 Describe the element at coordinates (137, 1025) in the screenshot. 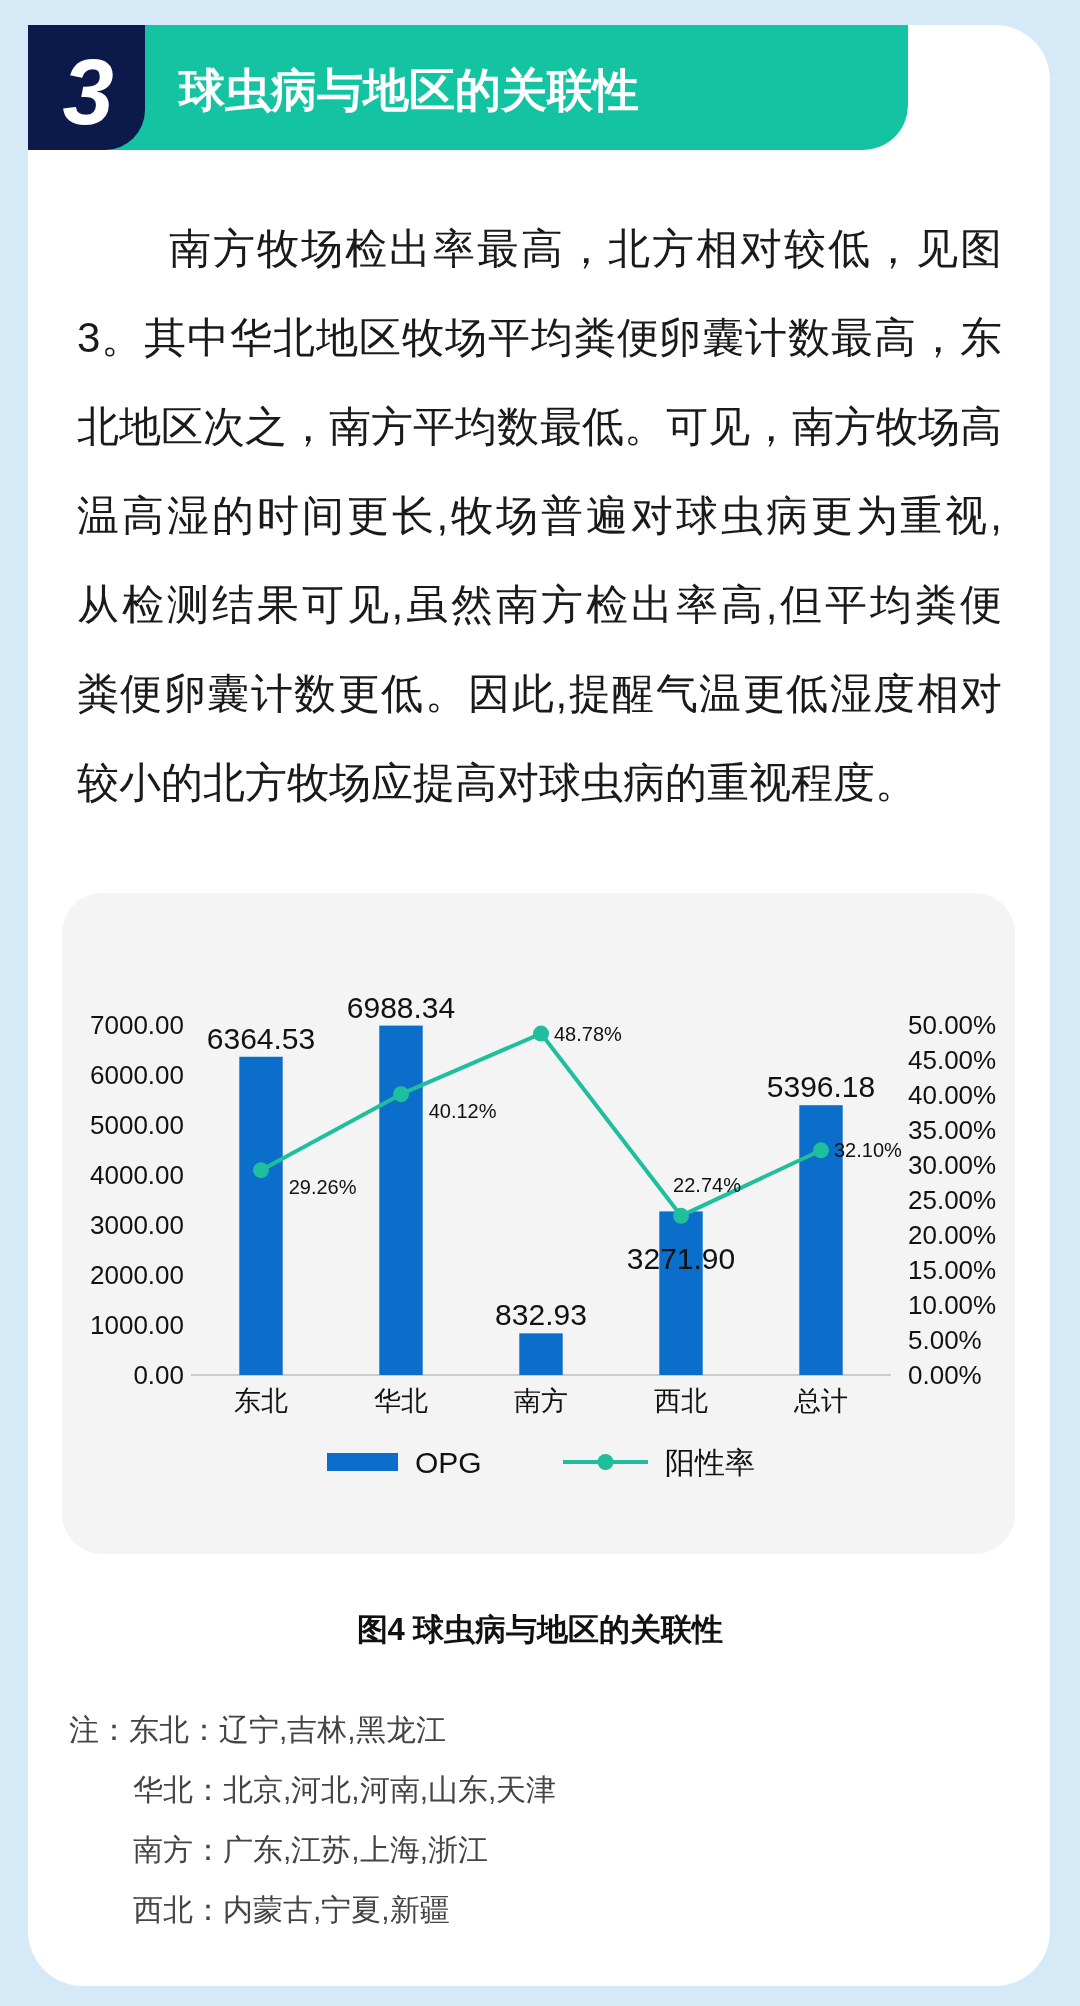

I see `y-tick-label: 7000.00` at that location.